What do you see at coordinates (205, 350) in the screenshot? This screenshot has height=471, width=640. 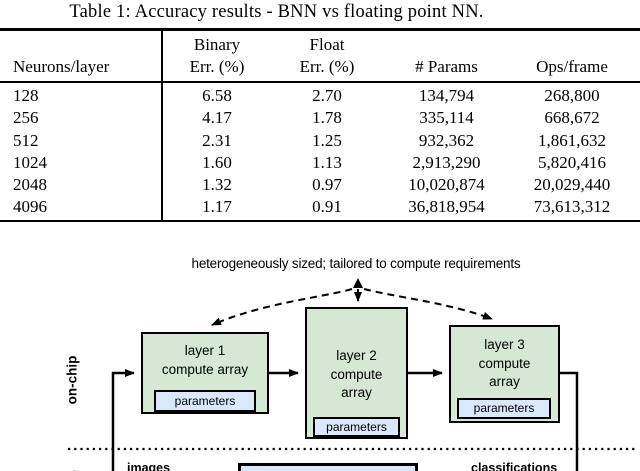 I see `layer1-name: layer 1` at bounding box center [205, 350].